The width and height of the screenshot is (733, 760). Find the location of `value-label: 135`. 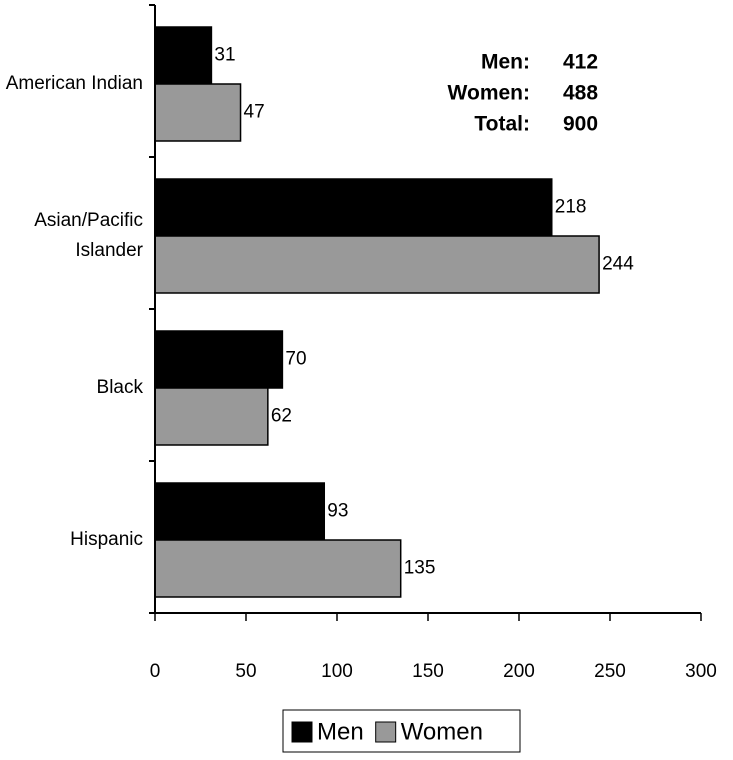

value-label: 135 is located at coordinates (420, 568).